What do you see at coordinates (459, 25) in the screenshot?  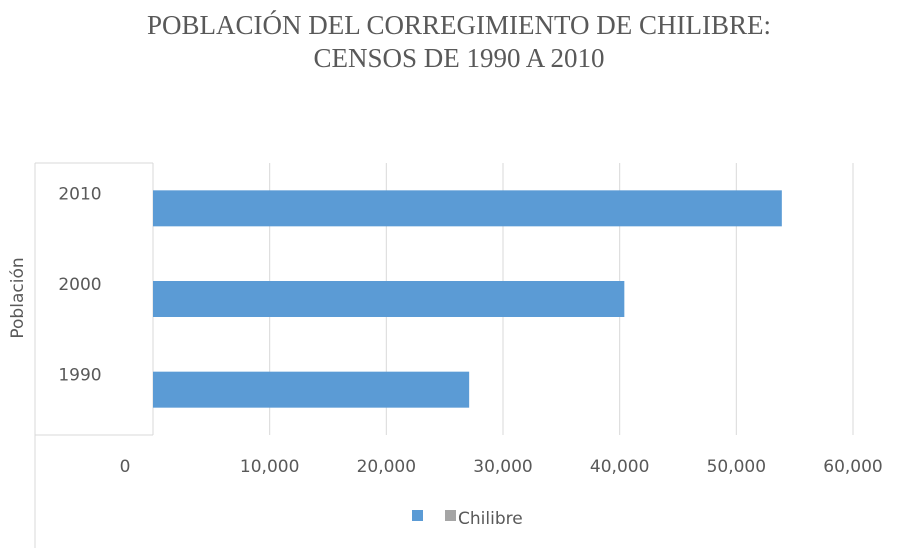 I see `chart-title: POBLACIÓN DEL CORREGIMIENTO DE CHILIBRE:` at bounding box center [459, 25].